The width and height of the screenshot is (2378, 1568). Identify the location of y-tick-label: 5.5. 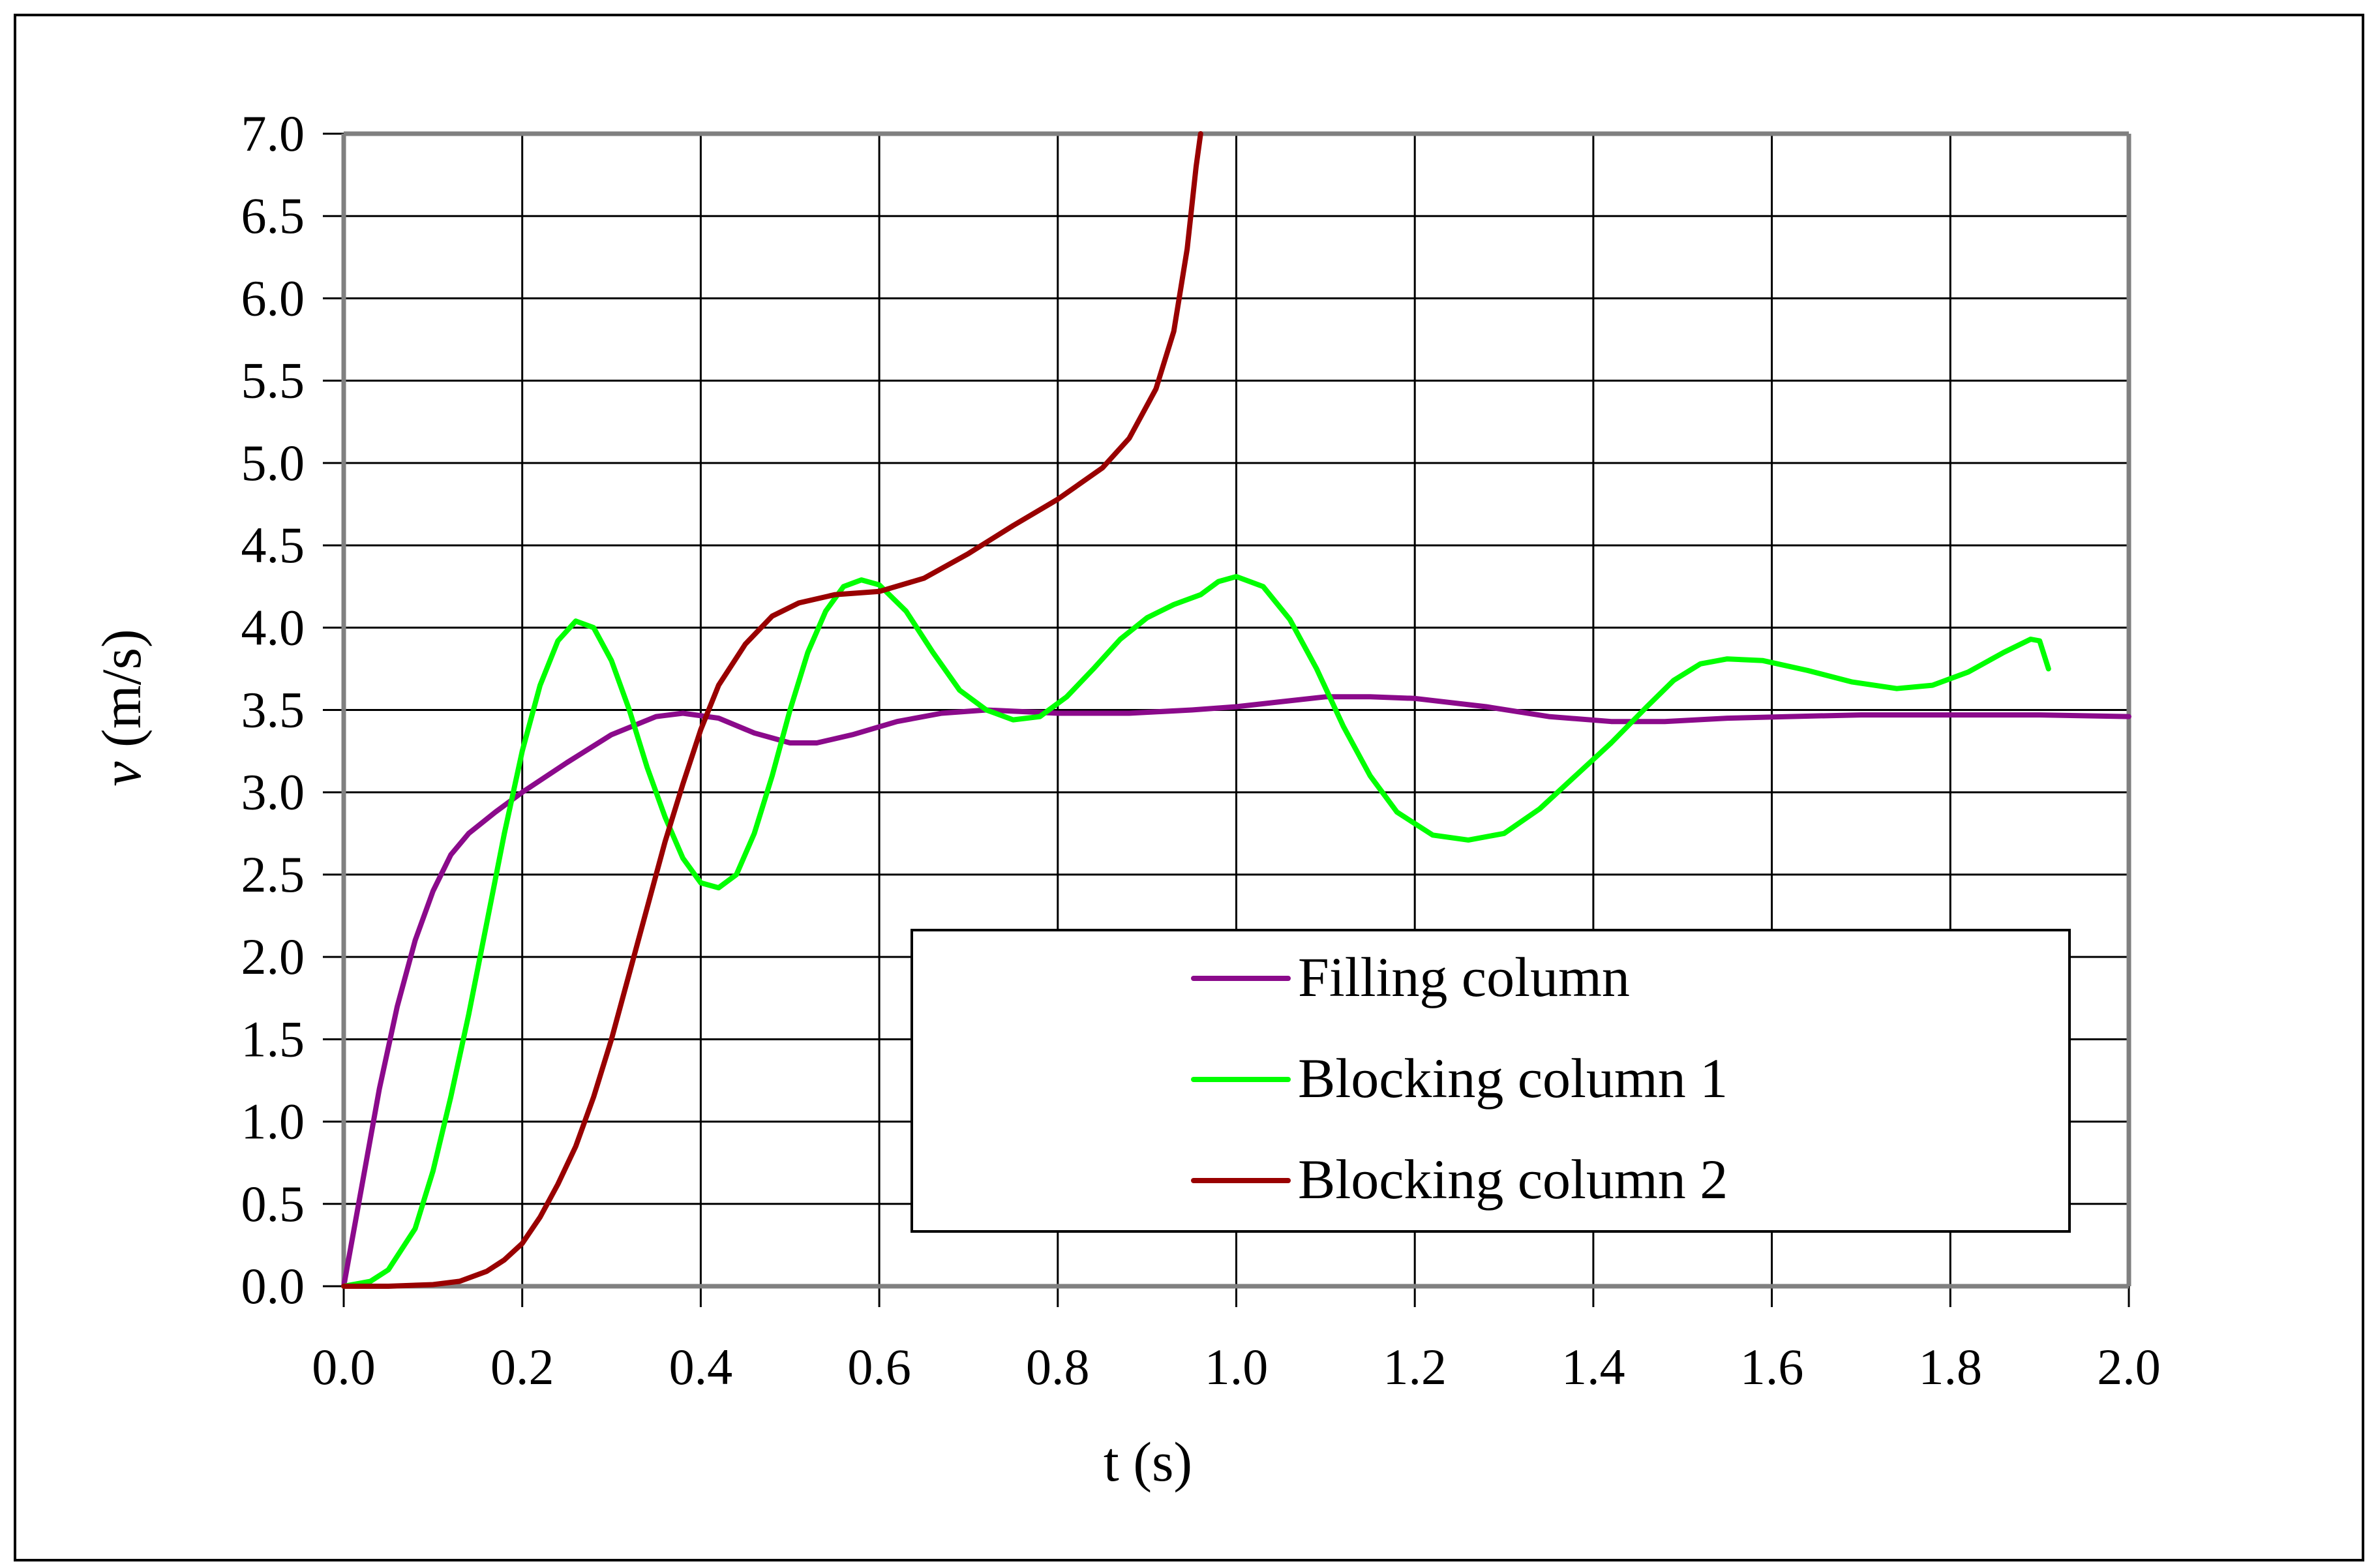
(273, 380).